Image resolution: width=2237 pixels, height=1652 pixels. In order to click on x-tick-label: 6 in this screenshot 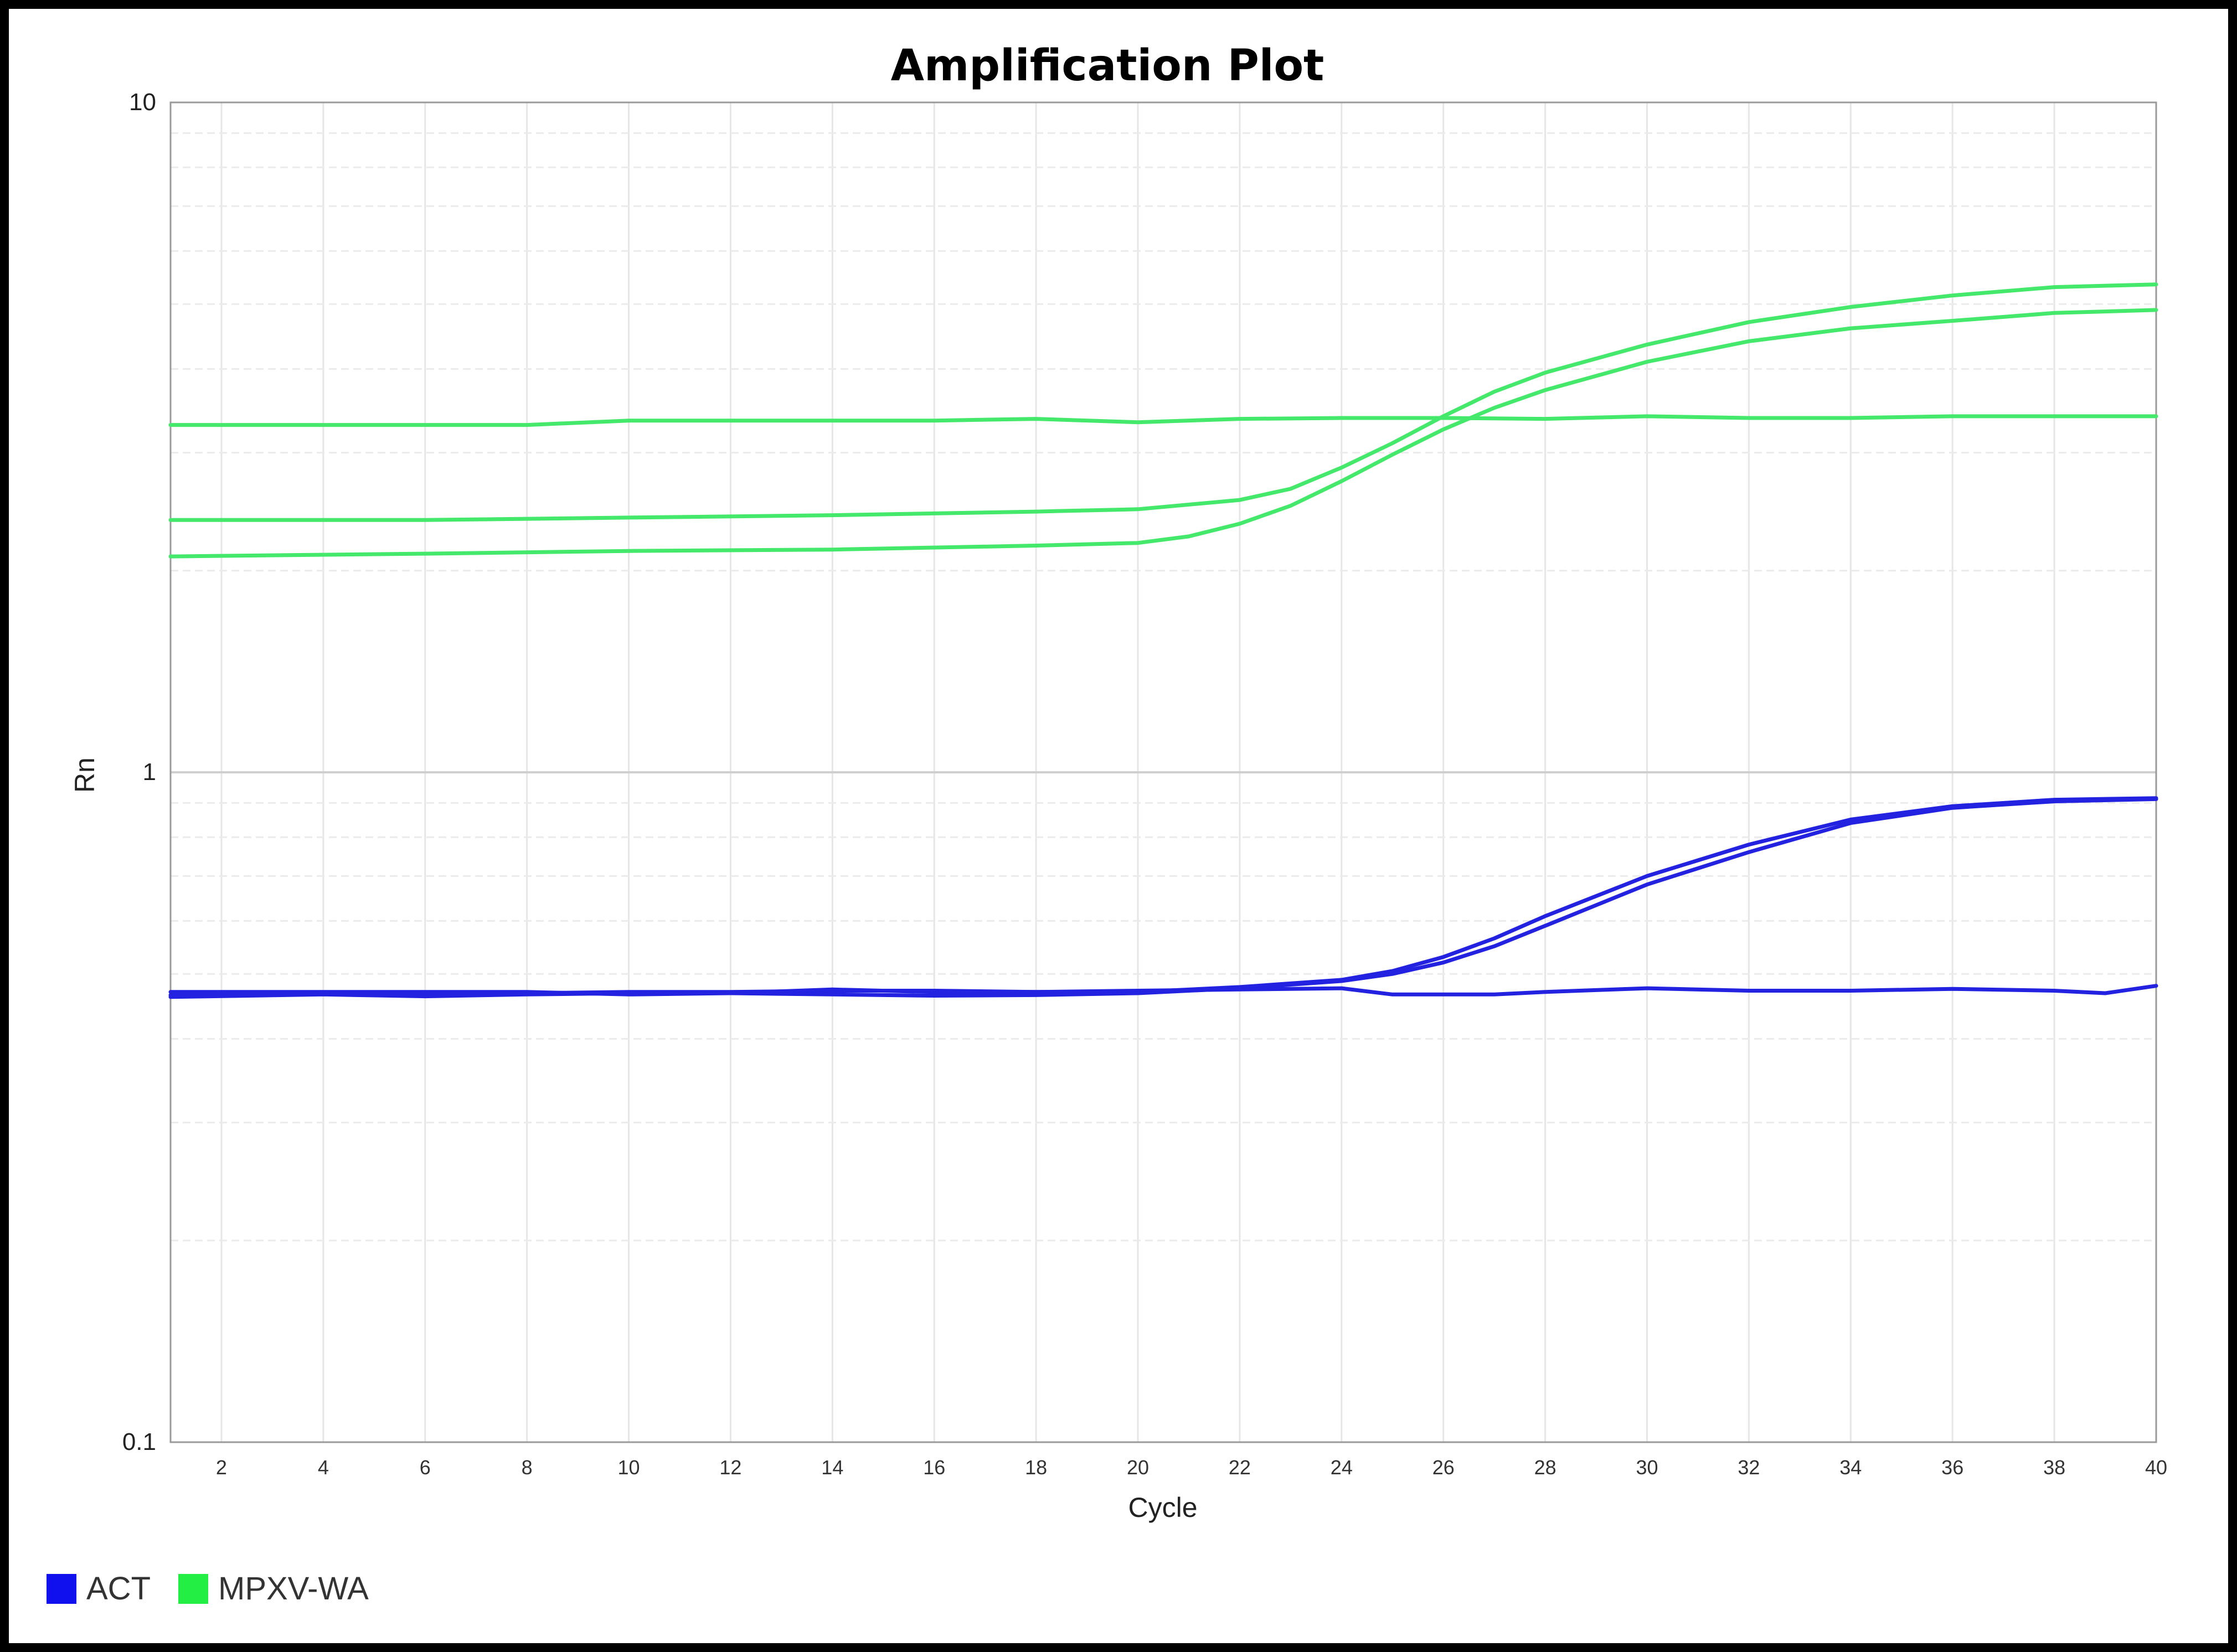, I will do `click(425, 1467)`.